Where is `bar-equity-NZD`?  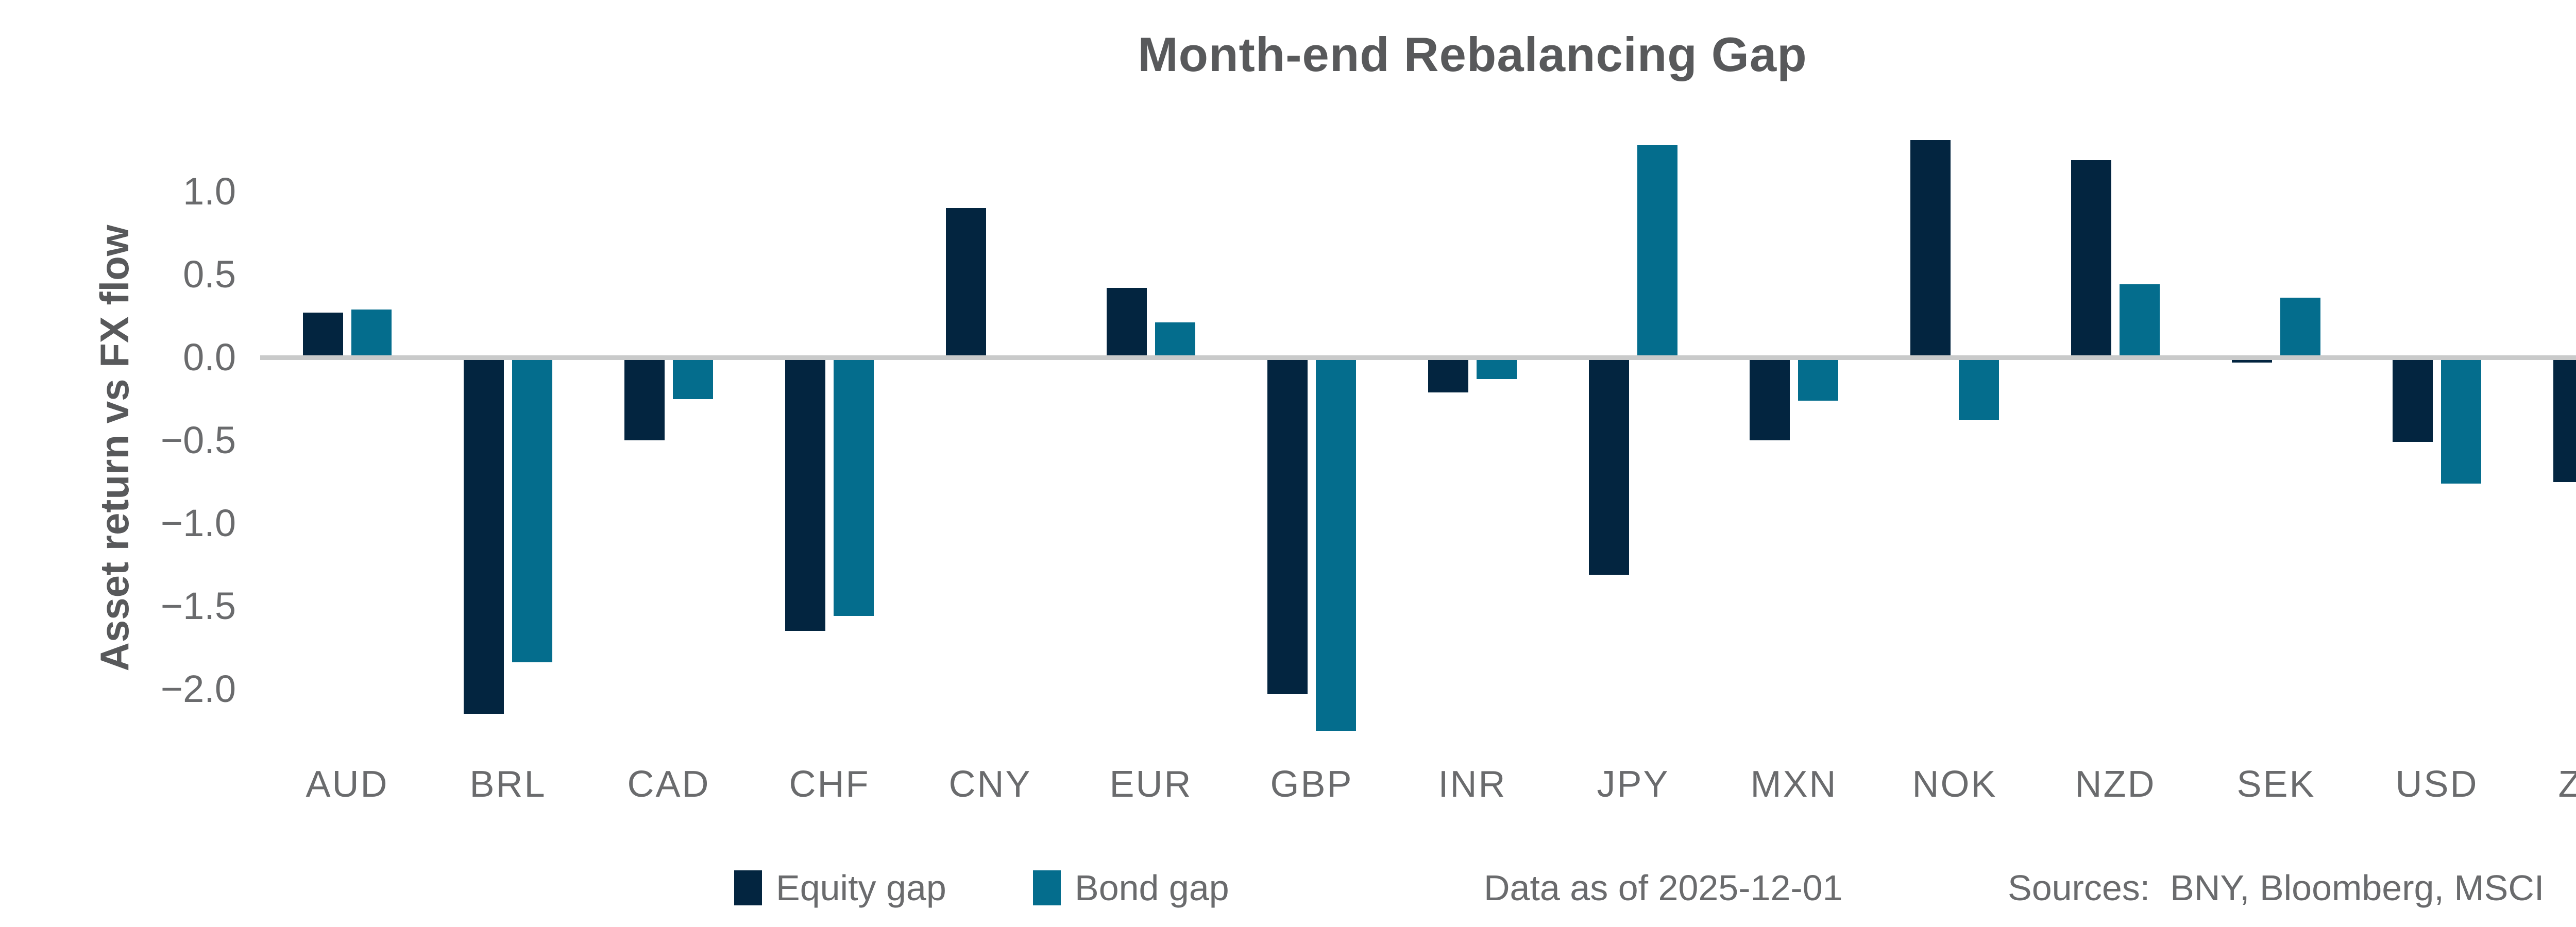
bar-equity-NZD is located at coordinates (2091, 258).